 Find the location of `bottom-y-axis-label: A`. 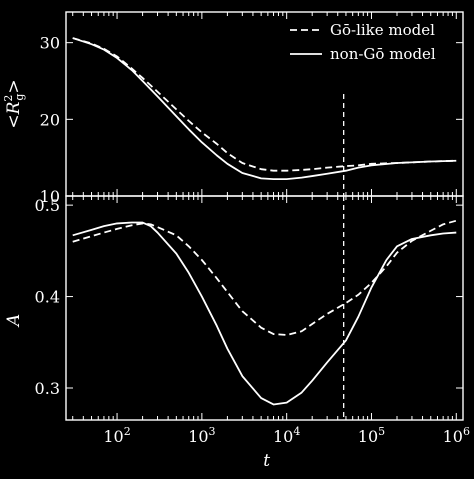

bottom-y-axis-label: A is located at coordinates (14, 321).